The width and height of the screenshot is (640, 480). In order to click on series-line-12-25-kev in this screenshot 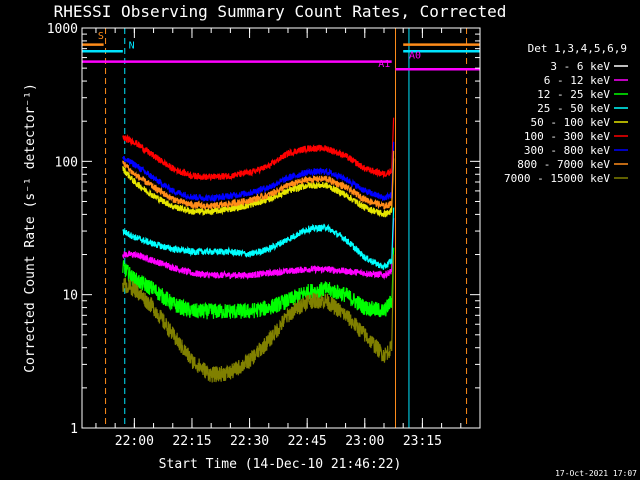, I will do `click(258, 283)`.